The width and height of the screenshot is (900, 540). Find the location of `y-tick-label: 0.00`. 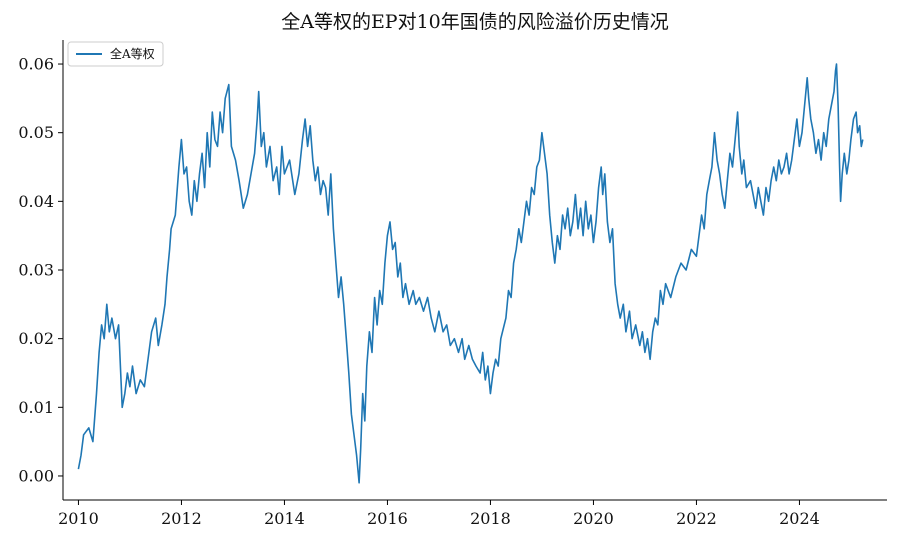

y-tick-label: 0.00 is located at coordinates (36, 475).